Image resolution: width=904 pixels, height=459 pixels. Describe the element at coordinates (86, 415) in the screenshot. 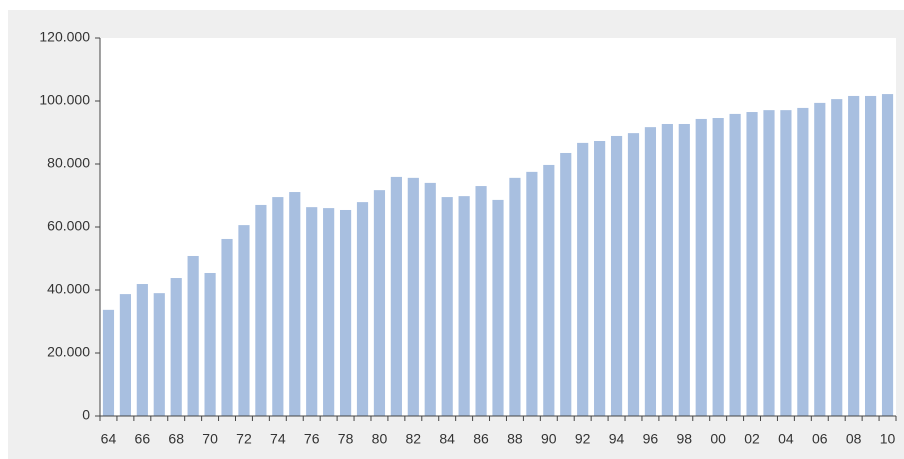

I see `y-tick-label: 0` at that location.